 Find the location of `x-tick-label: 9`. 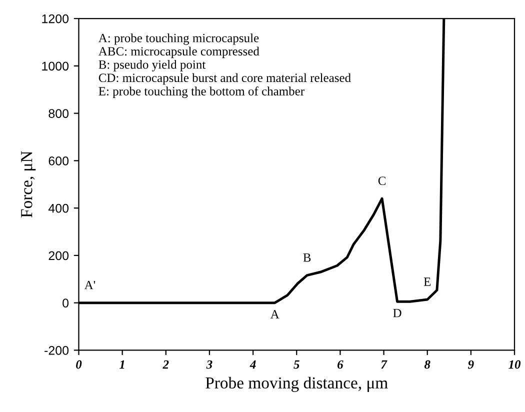

x-tick-label: 9 is located at coordinates (471, 364).